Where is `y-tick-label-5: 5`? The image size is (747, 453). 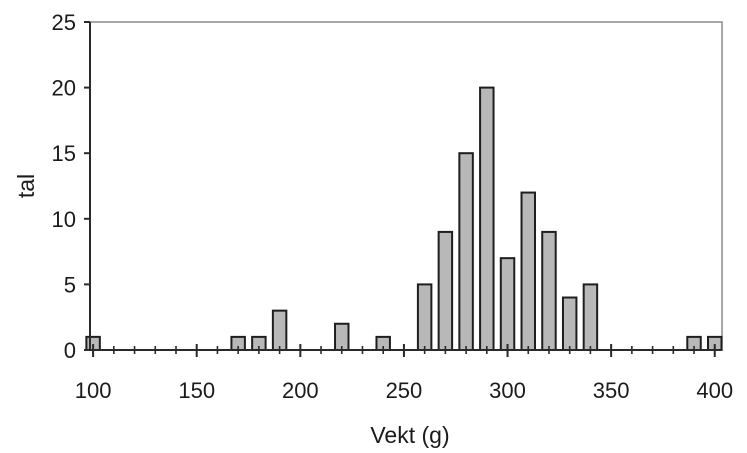
y-tick-label-5: 5 is located at coordinates (70, 284).